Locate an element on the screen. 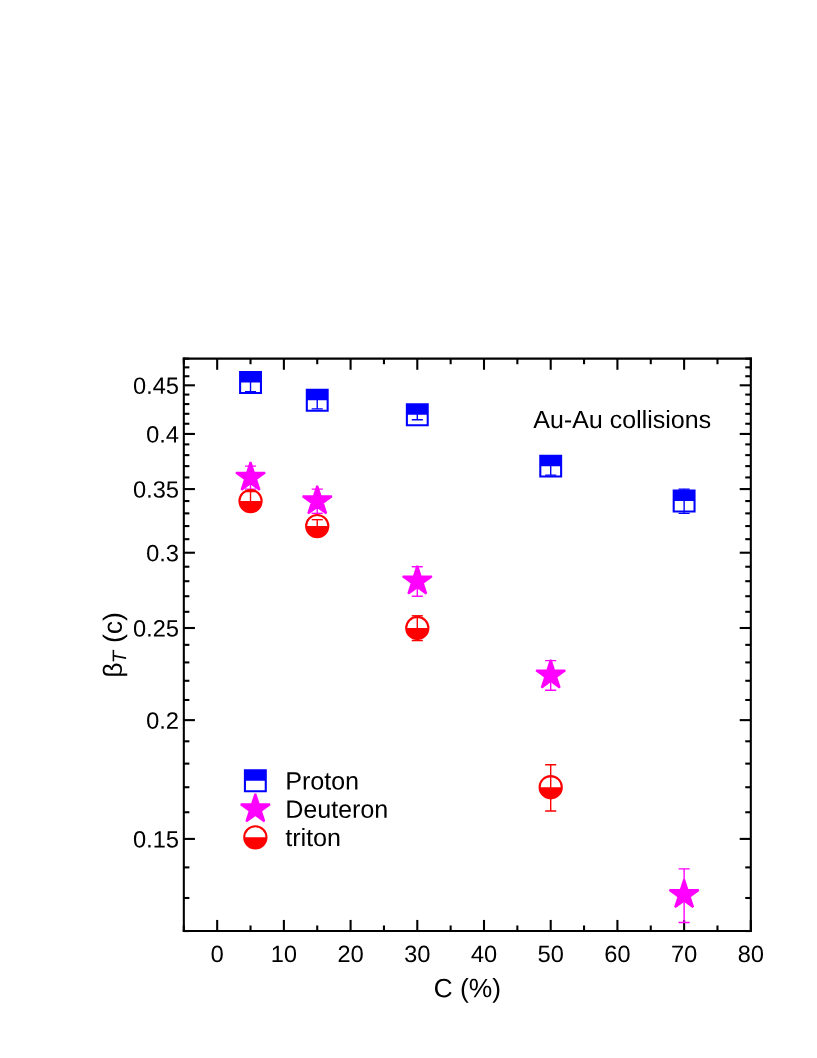 The height and width of the screenshot is (1058, 817). x-tick-label: 30 is located at coordinates (417, 954).